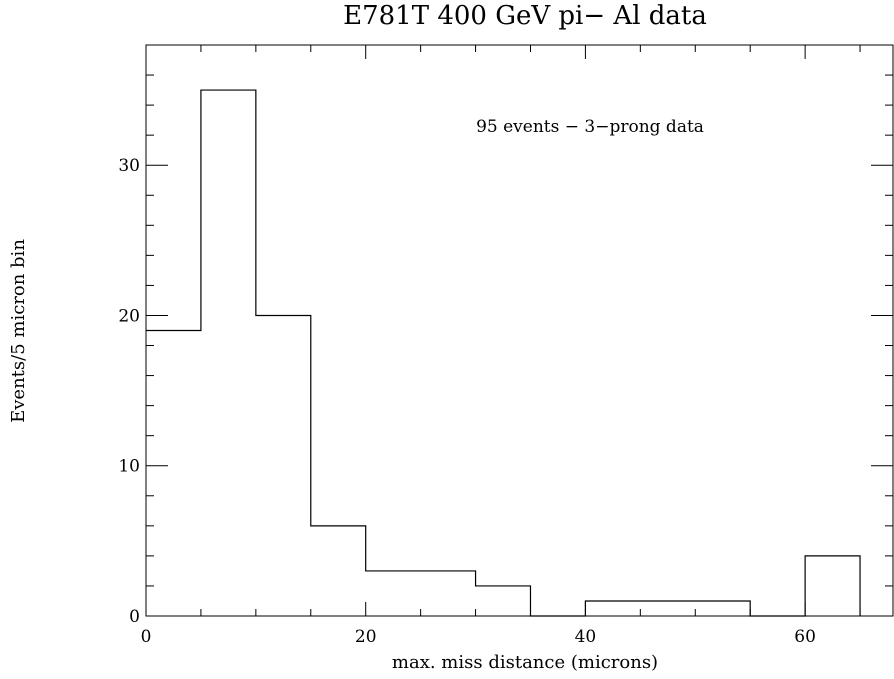 Image resolution: width=894 pixels, height=679 pixels. I want to click on x-tick-label: 20, so click(366, 637).